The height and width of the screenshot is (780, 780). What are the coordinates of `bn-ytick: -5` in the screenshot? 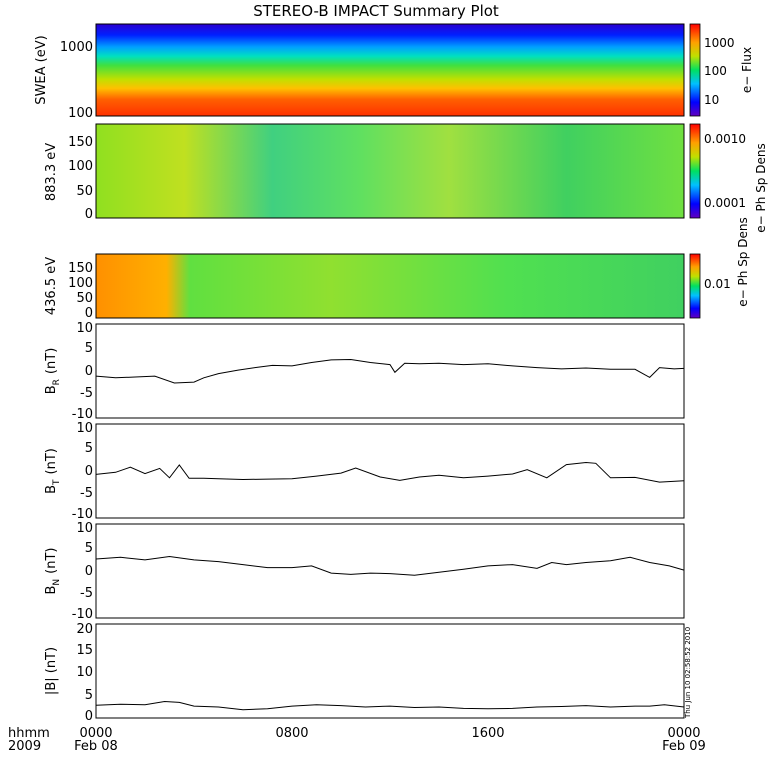 It's located at (86, 593).